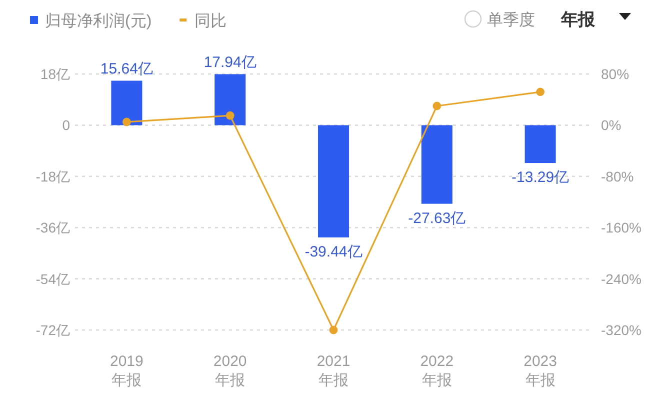 This screenshot has width=666, height=406. I want to click on x-tick-label: 2023 年报, so click(540, 371).